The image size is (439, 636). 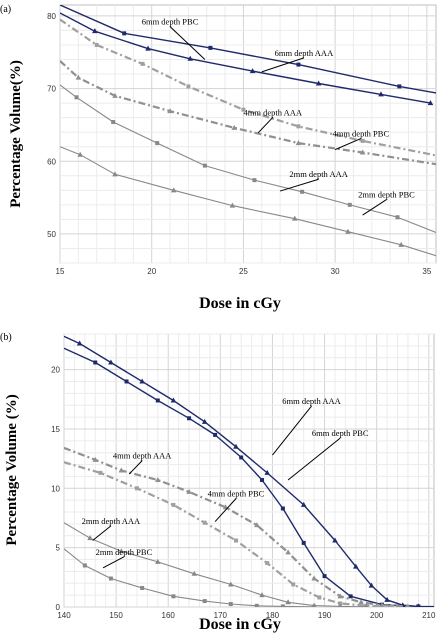 I want to click on x-tick-label: 160, so click(x=169, y=615).